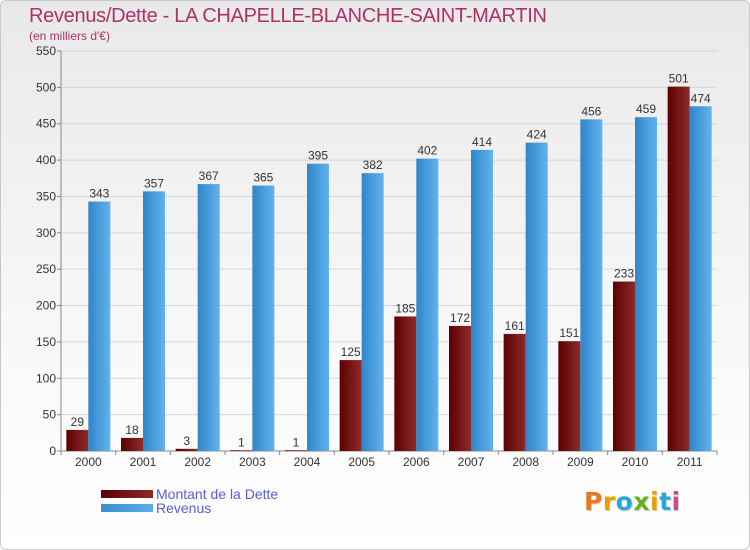 Image resolution: width=750 pixels, height=550 pixels. Describe the element at coordinates (405, 308) in the screenshot. I see `data-label-debt-2006: 185` at that location.